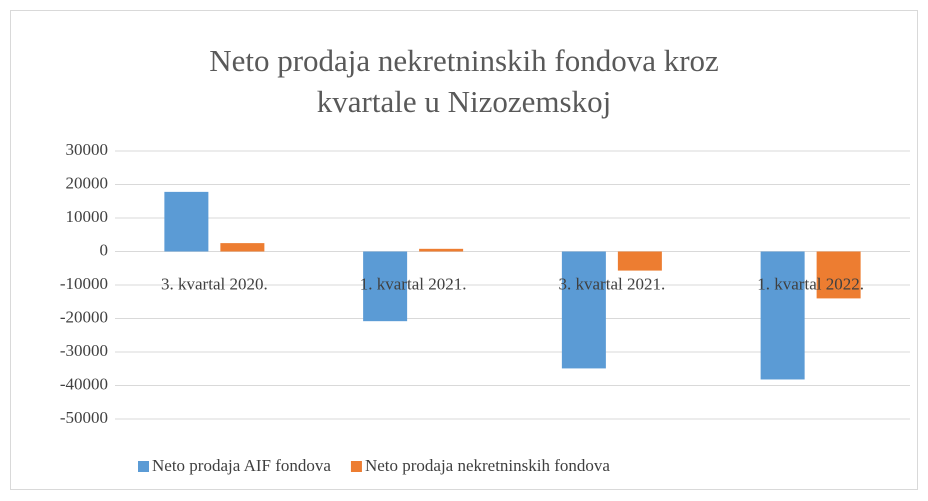  What do you see at coordinates (84, 316) in the screenshot?
I see `y-tick-label: -20000` at bounding box center [84, 316].